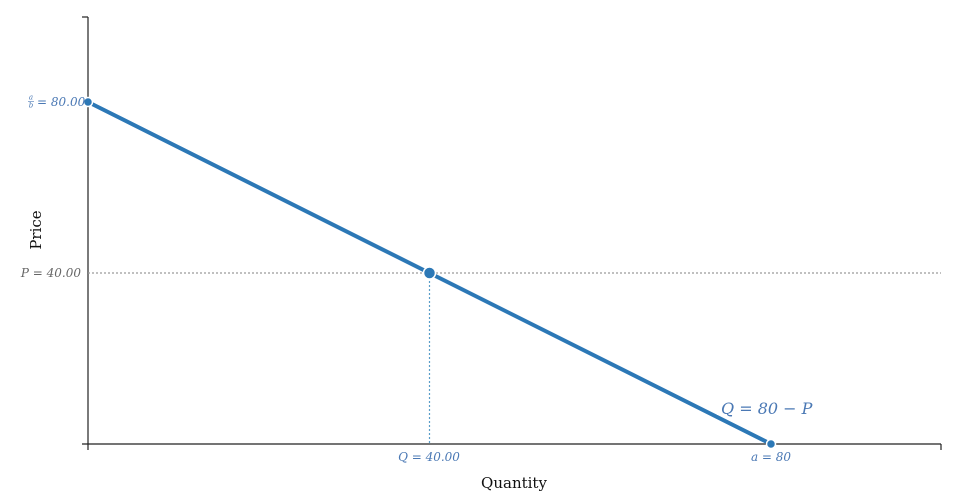 The height and width of the screenshot is (502, 976). Describe the element at coordinates (718, 407) in the screenshot. I see `curve-label-background` at that location.